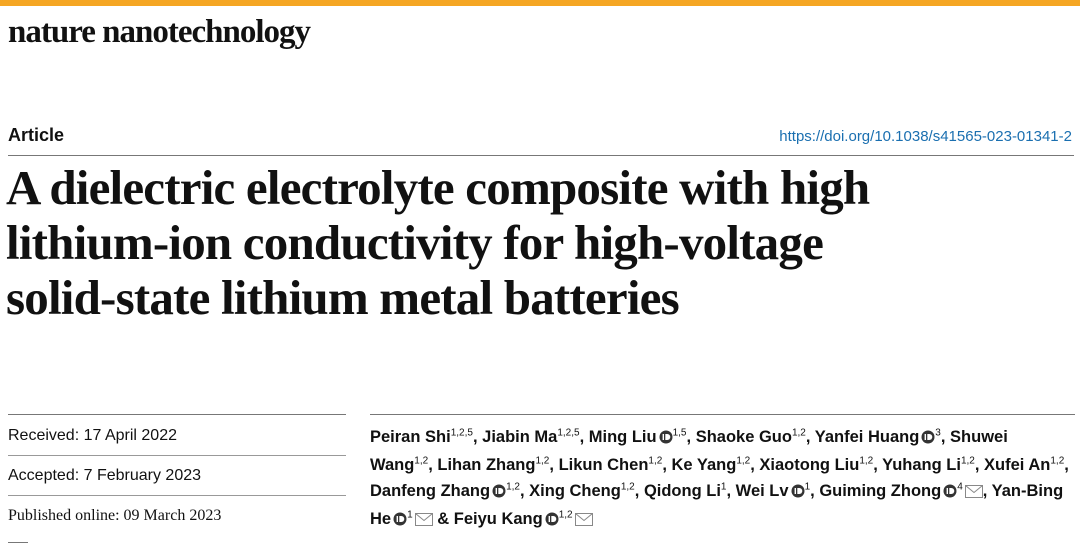 This screenshot has width=1080, height=548. I want to click on author-name: Xiaotong Liu, so click(809, 465).